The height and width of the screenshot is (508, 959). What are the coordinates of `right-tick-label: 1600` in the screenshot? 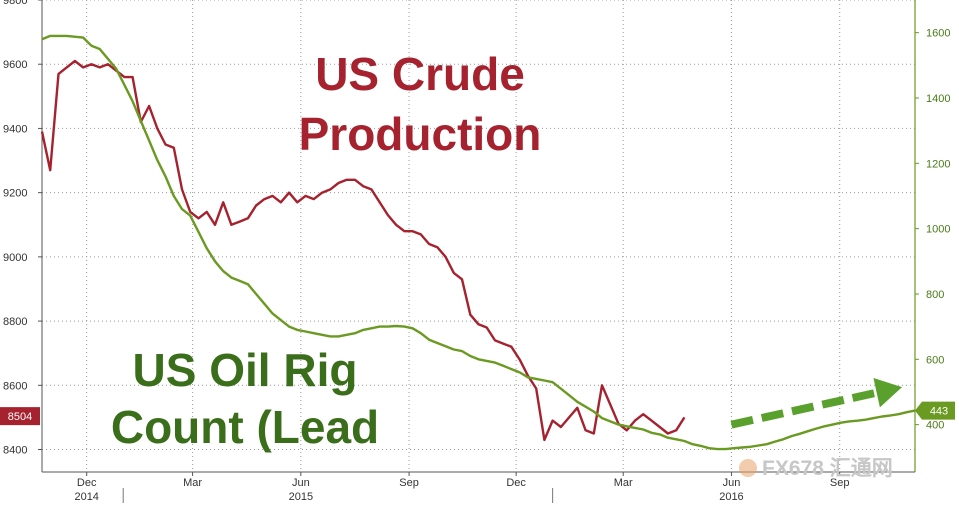 It's located at (938, 34).